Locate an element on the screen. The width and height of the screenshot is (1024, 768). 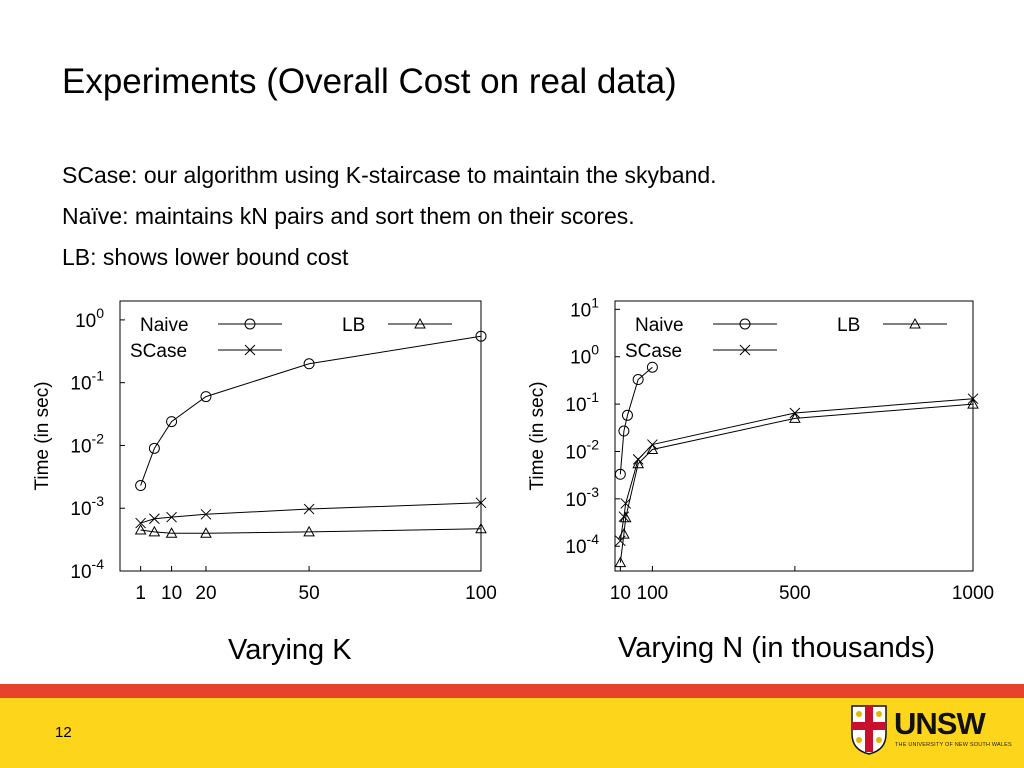
unsw-crest-icon is located at coordinates (869, 730).